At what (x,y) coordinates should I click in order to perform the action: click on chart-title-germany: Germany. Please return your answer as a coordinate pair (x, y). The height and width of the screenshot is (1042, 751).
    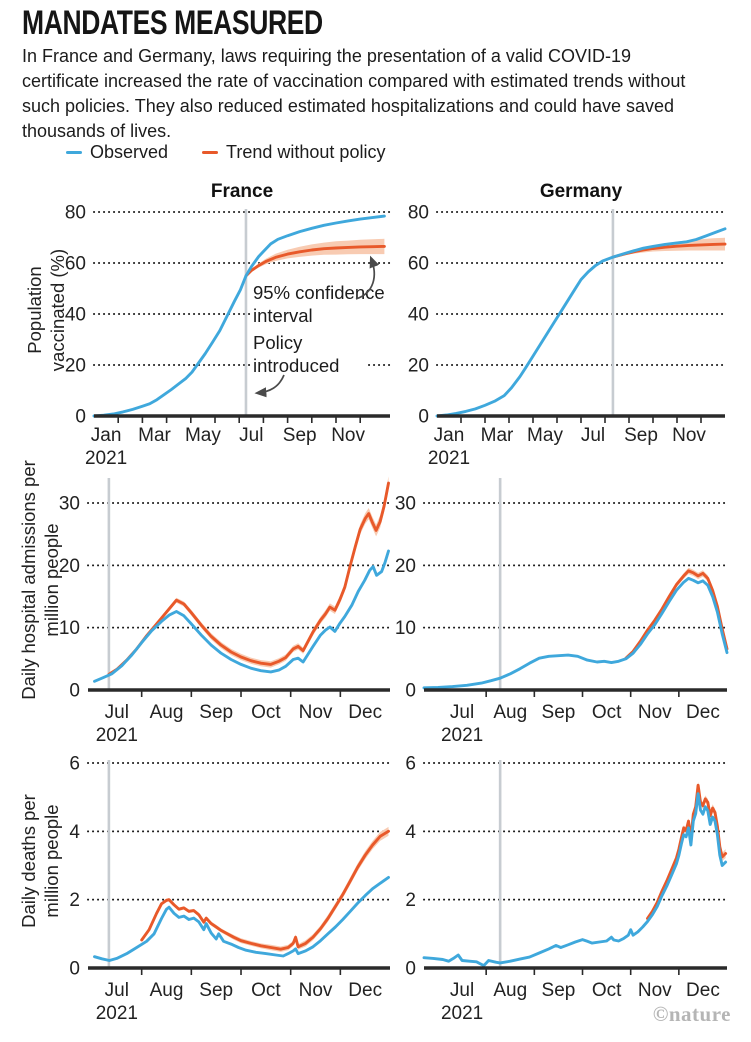
    Looking at the image, I should click on (581, 191).